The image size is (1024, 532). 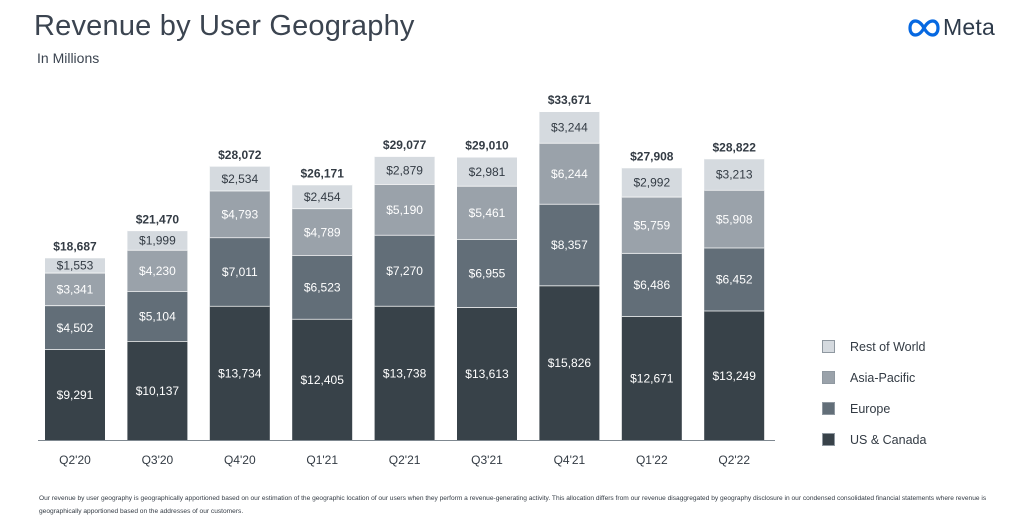 What do you see at coordinates (734, 460) in the screenshot?
I see `x-tick-label: Q2'22` at bounding box center [734, 460].